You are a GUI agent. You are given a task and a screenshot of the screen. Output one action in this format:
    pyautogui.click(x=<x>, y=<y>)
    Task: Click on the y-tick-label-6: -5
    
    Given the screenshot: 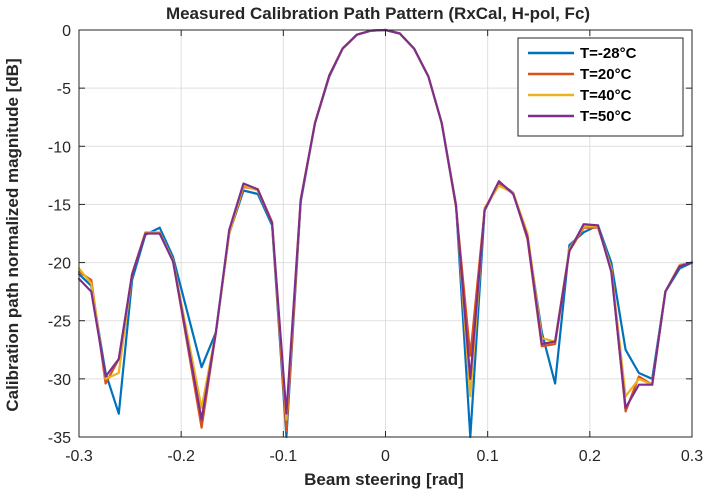 What is the action you would take?
    pyautogui.click(x=64, y=89)
    